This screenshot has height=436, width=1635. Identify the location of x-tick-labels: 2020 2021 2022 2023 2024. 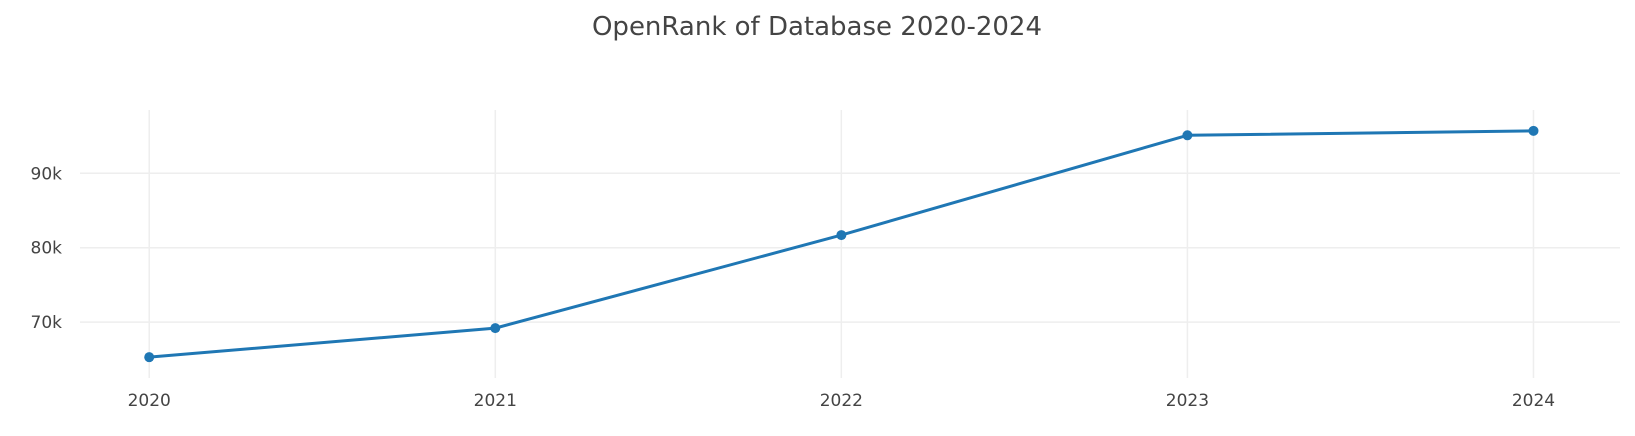
(842, 401).